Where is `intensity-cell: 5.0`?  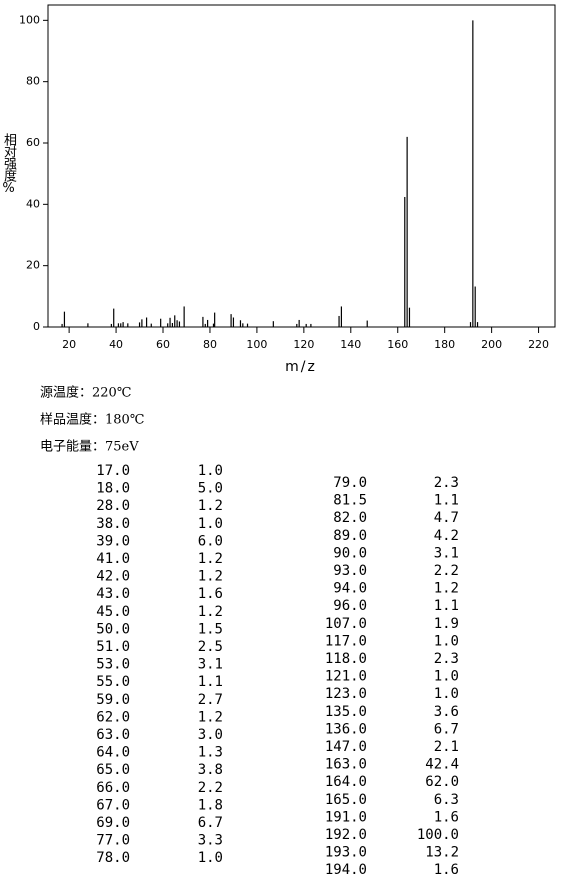 intensity-cell: 5.0 is located at coordinates (210, 489).